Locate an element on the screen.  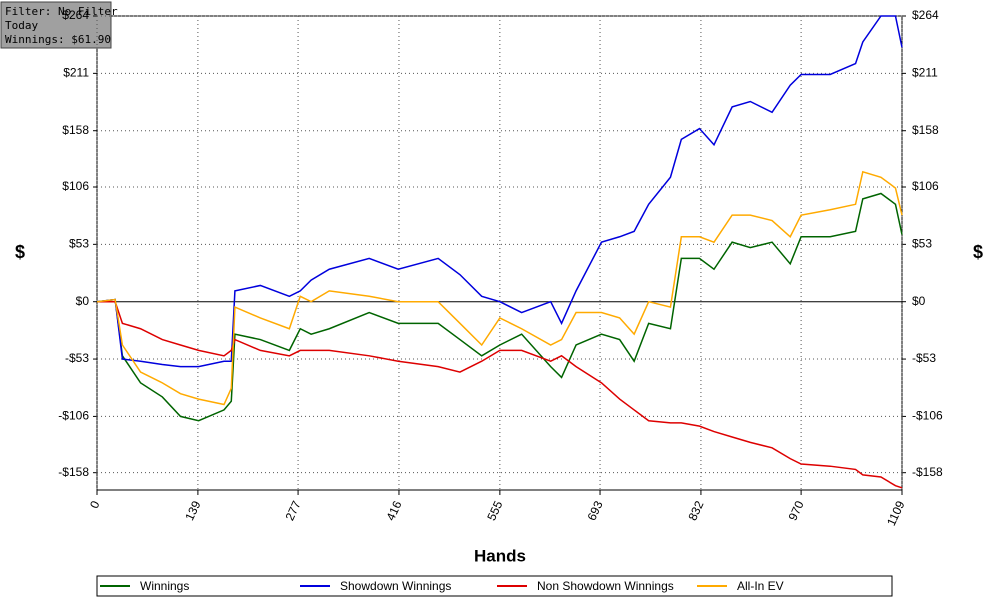
y2-tick-label: $53 is located at coordinates (922, 244).